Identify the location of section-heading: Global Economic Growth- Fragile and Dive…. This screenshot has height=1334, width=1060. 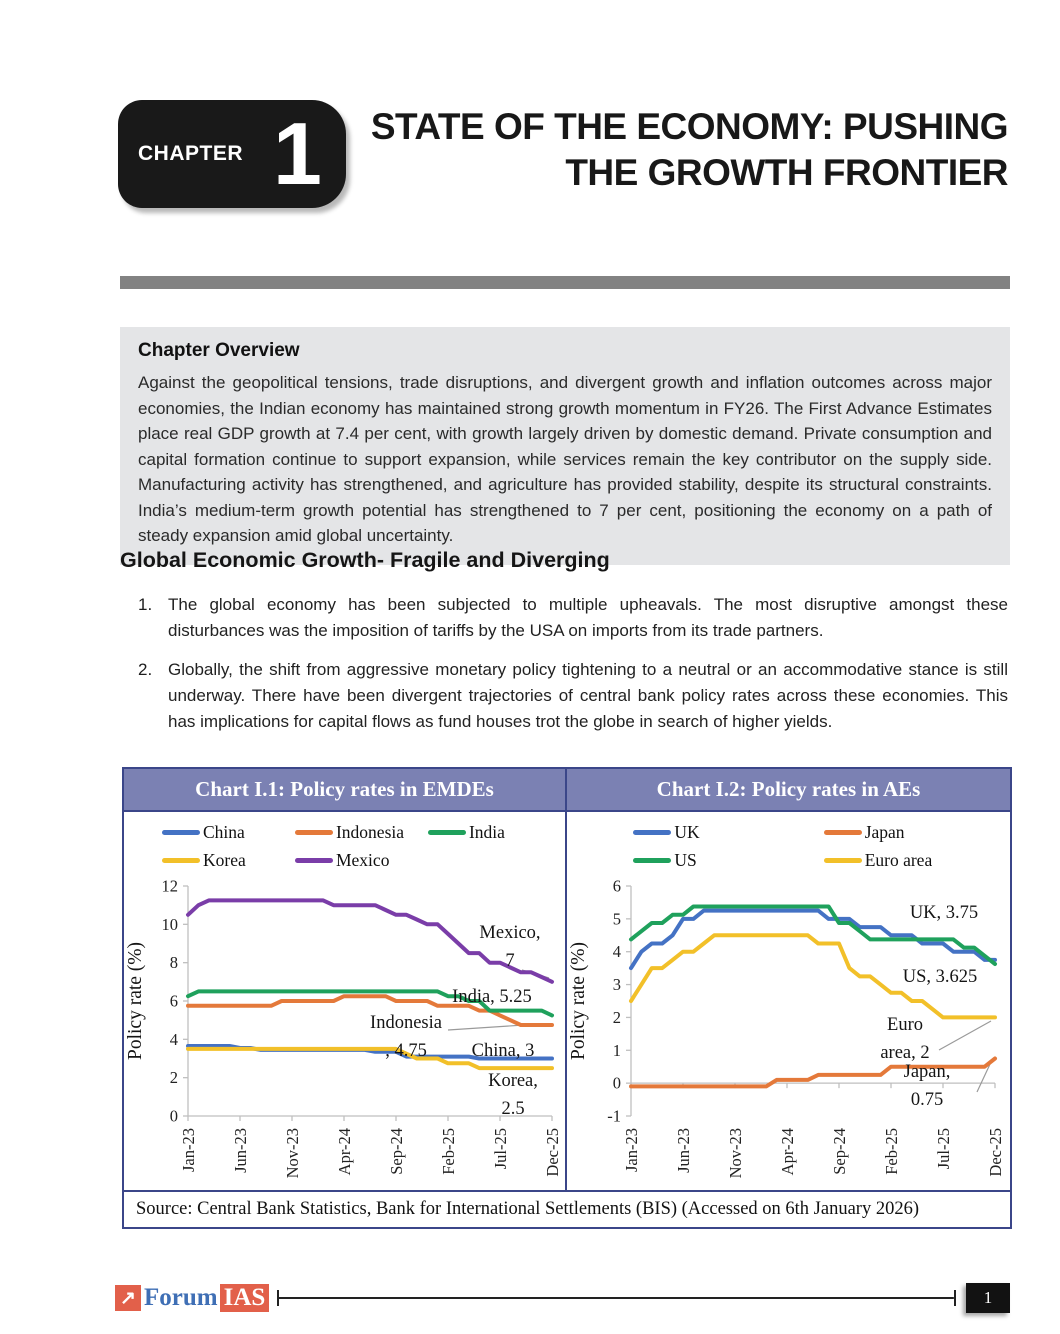
(365, 560).